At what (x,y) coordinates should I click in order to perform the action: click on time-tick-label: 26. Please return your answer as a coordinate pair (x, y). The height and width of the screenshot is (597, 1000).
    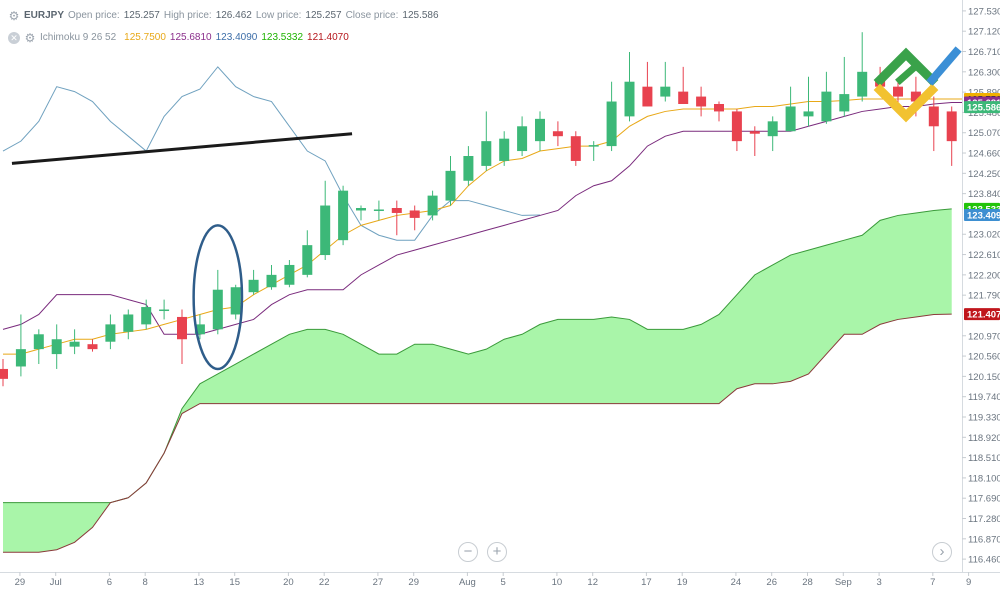
    Looking at the image, I should click on (771, 582).